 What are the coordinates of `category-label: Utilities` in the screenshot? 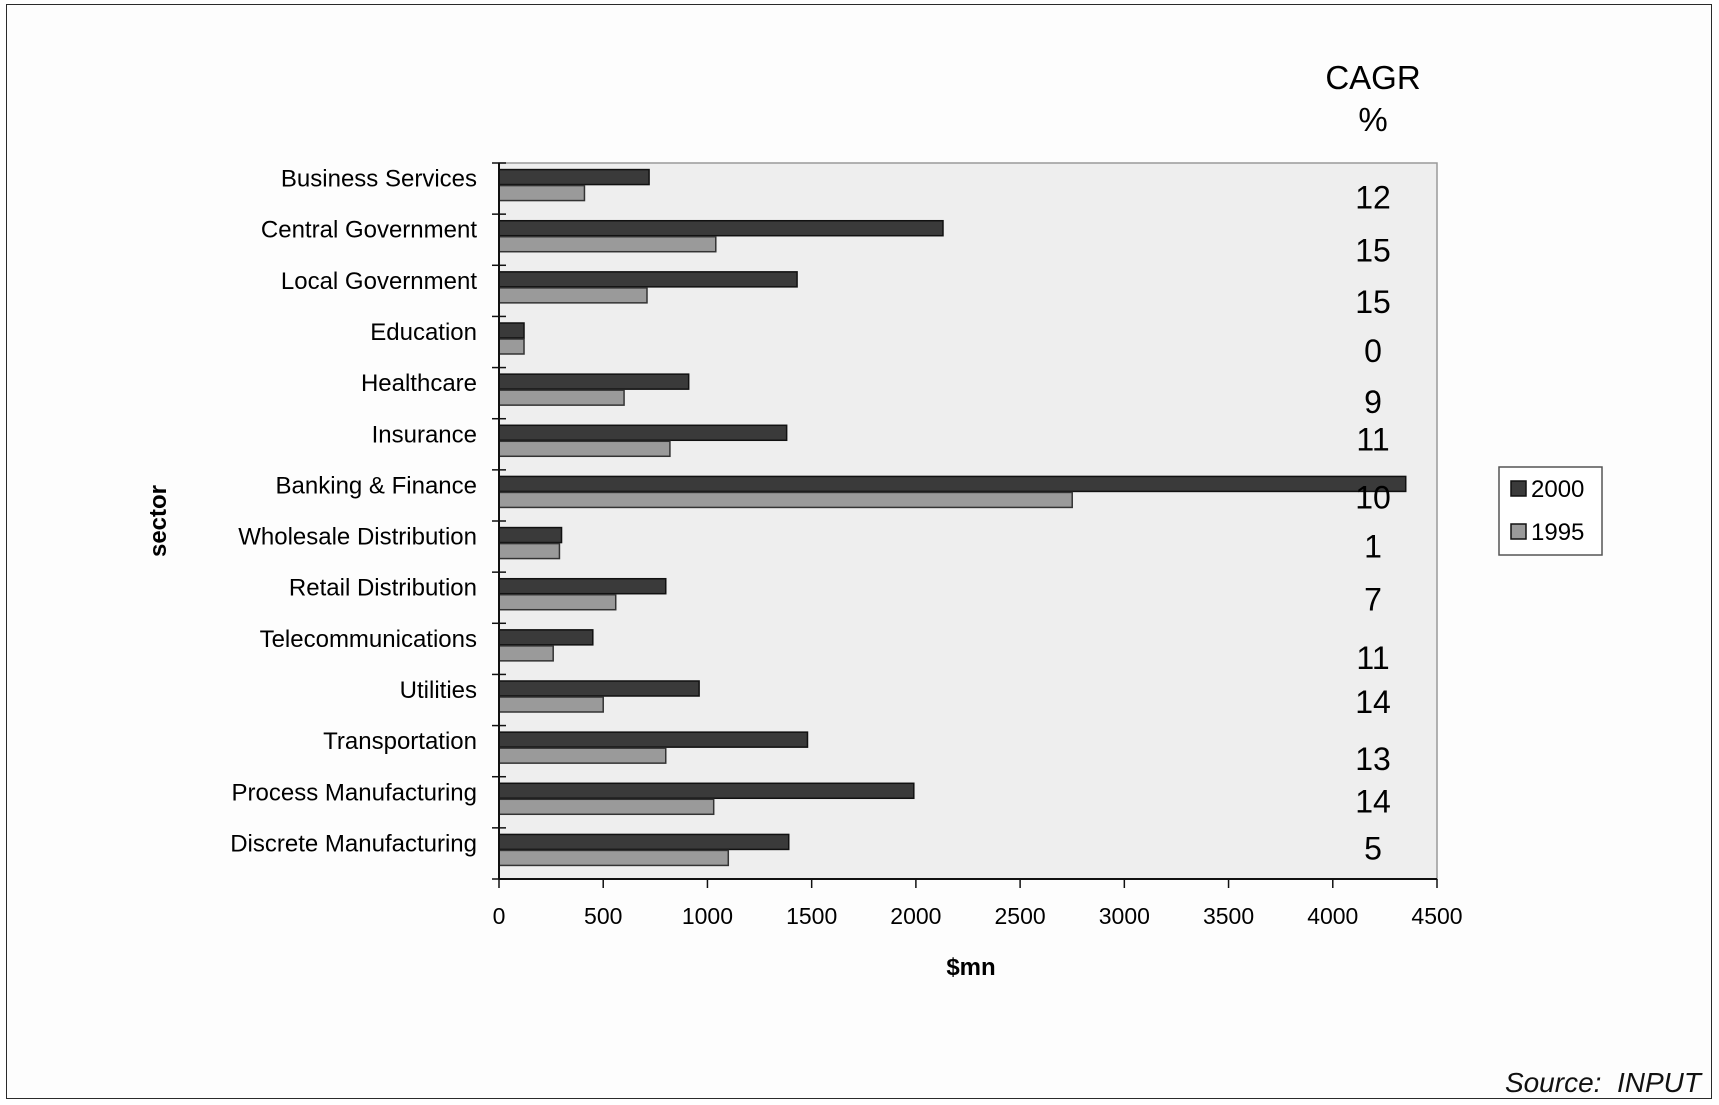 It's located at (438, 690).